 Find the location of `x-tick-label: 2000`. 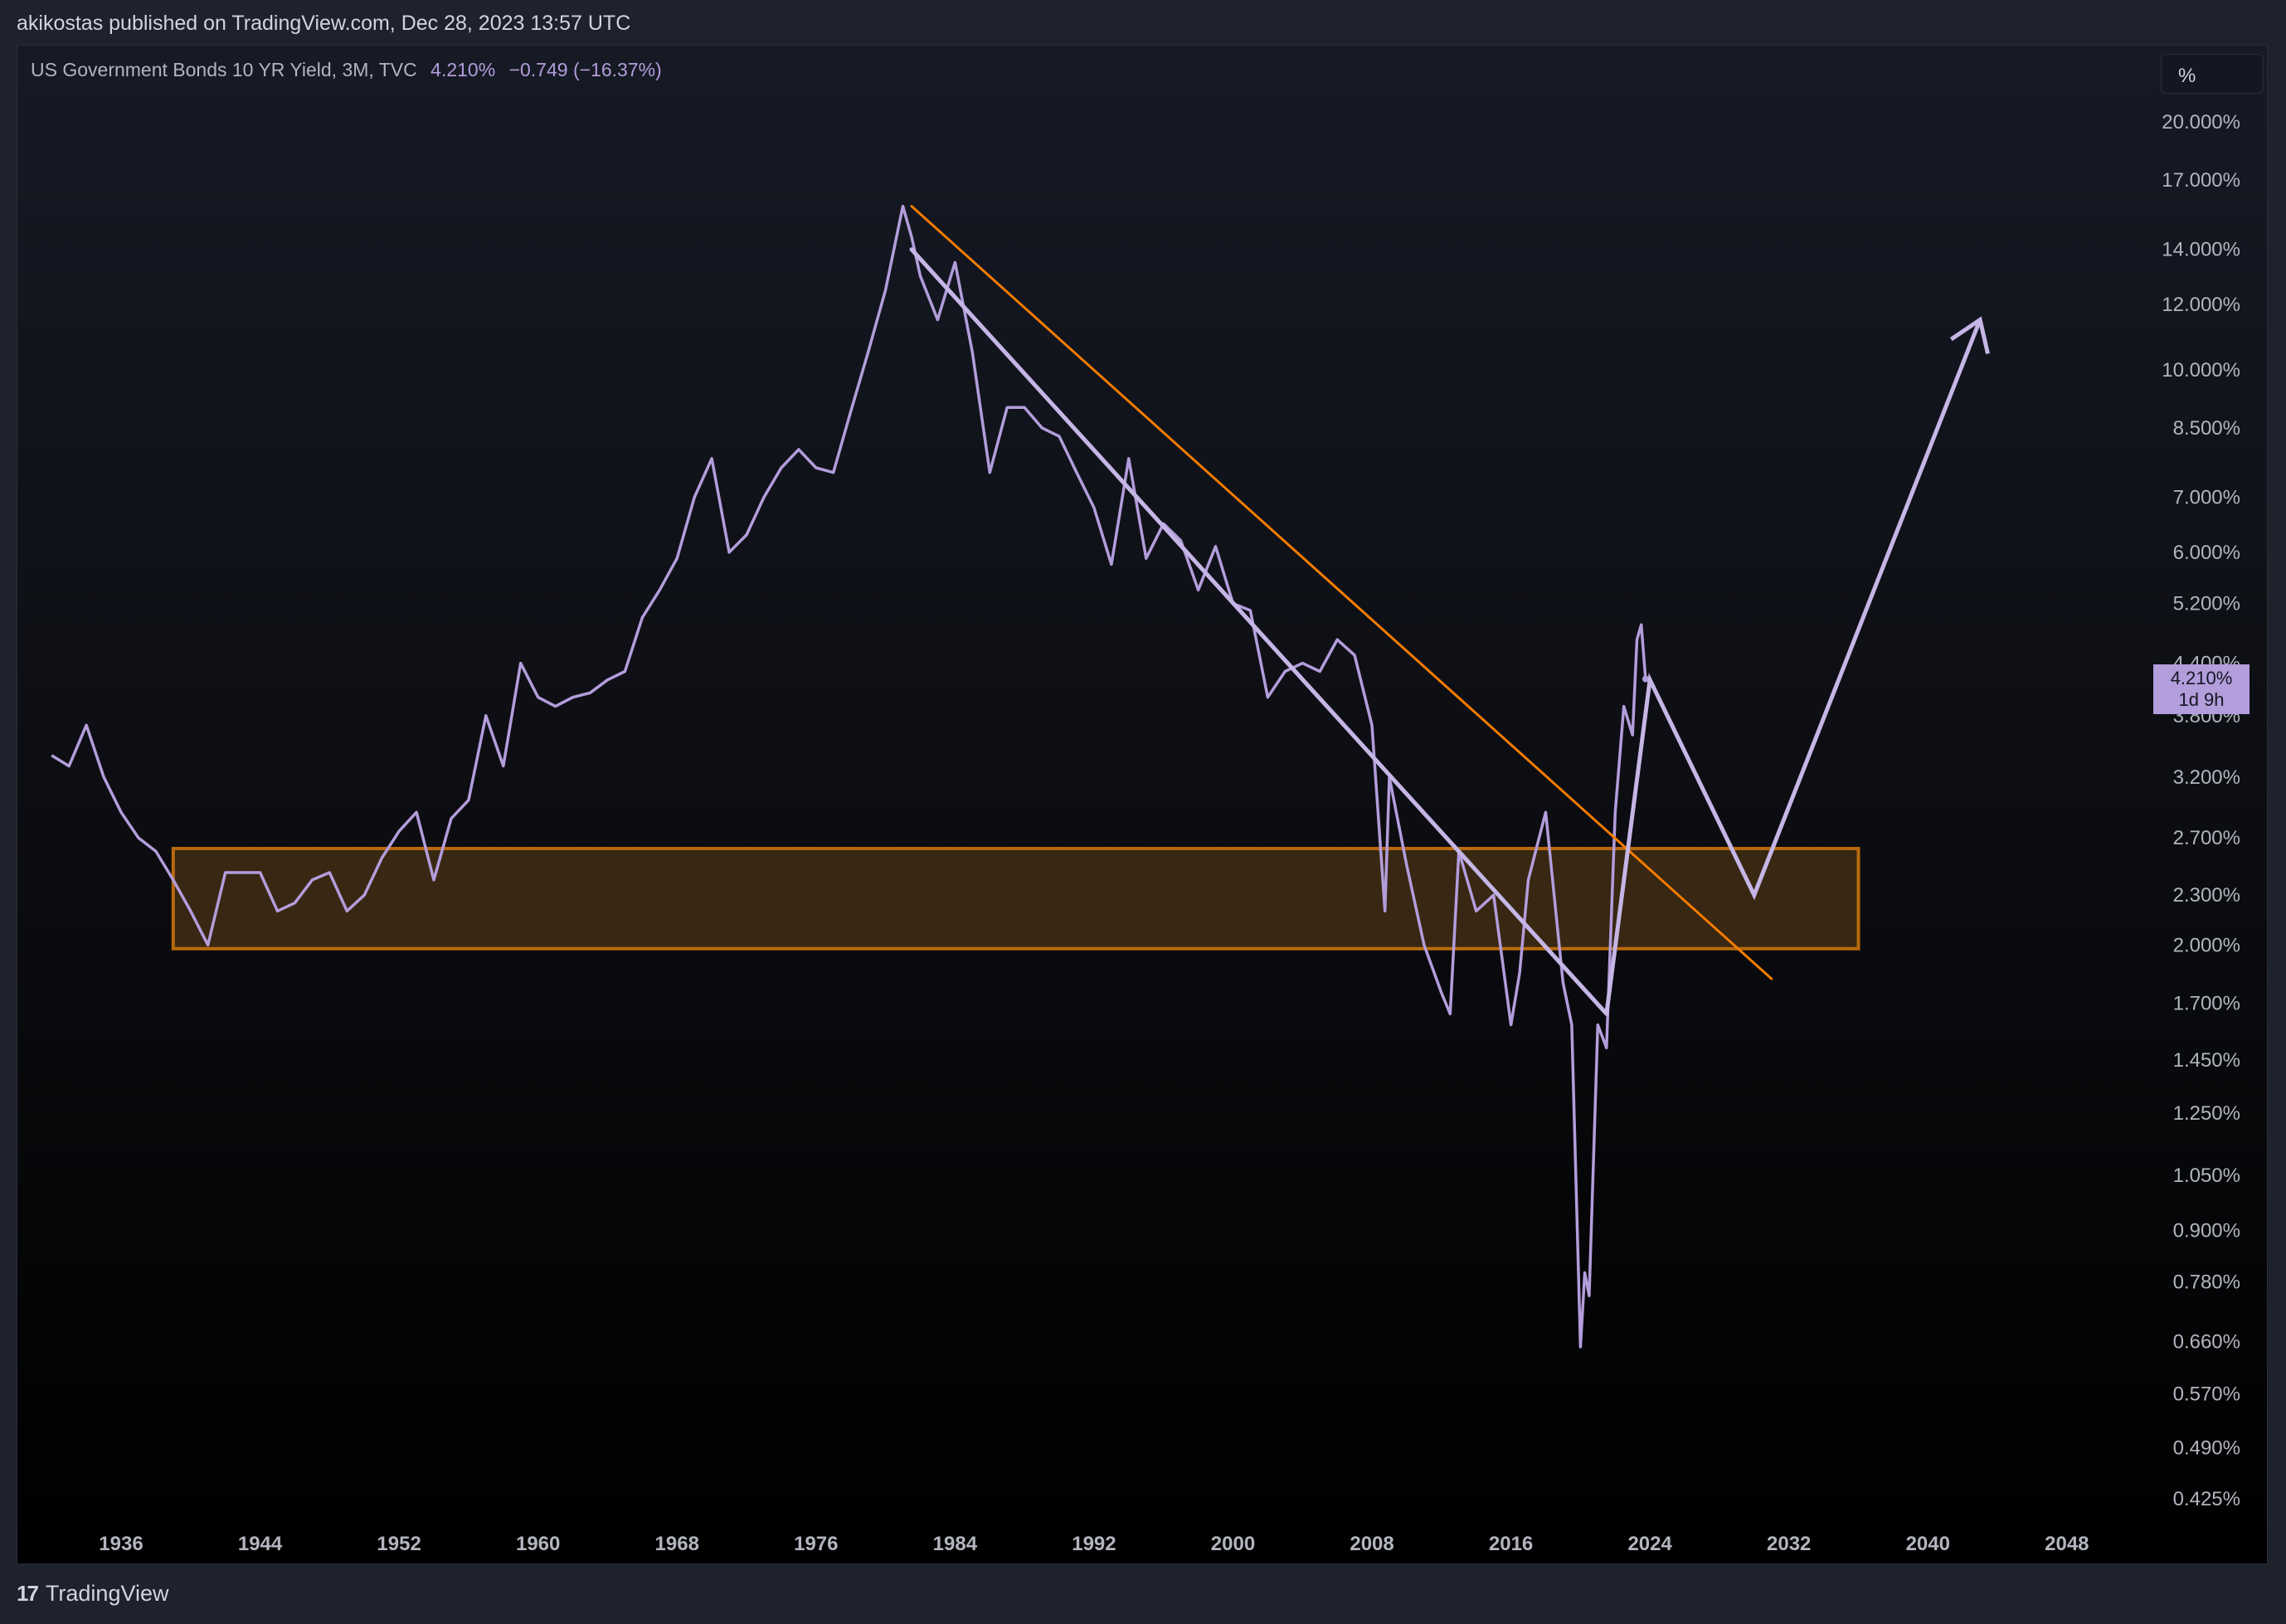

x-tick-label: 2000 is located at coordinates (1233, 1544).